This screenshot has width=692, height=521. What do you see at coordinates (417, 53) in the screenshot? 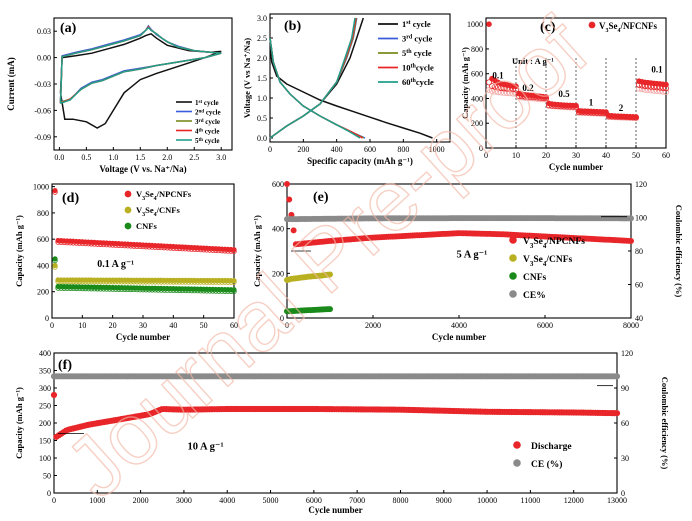
I see `legend-label: 5th cycle` at bounding box center [417, 53].